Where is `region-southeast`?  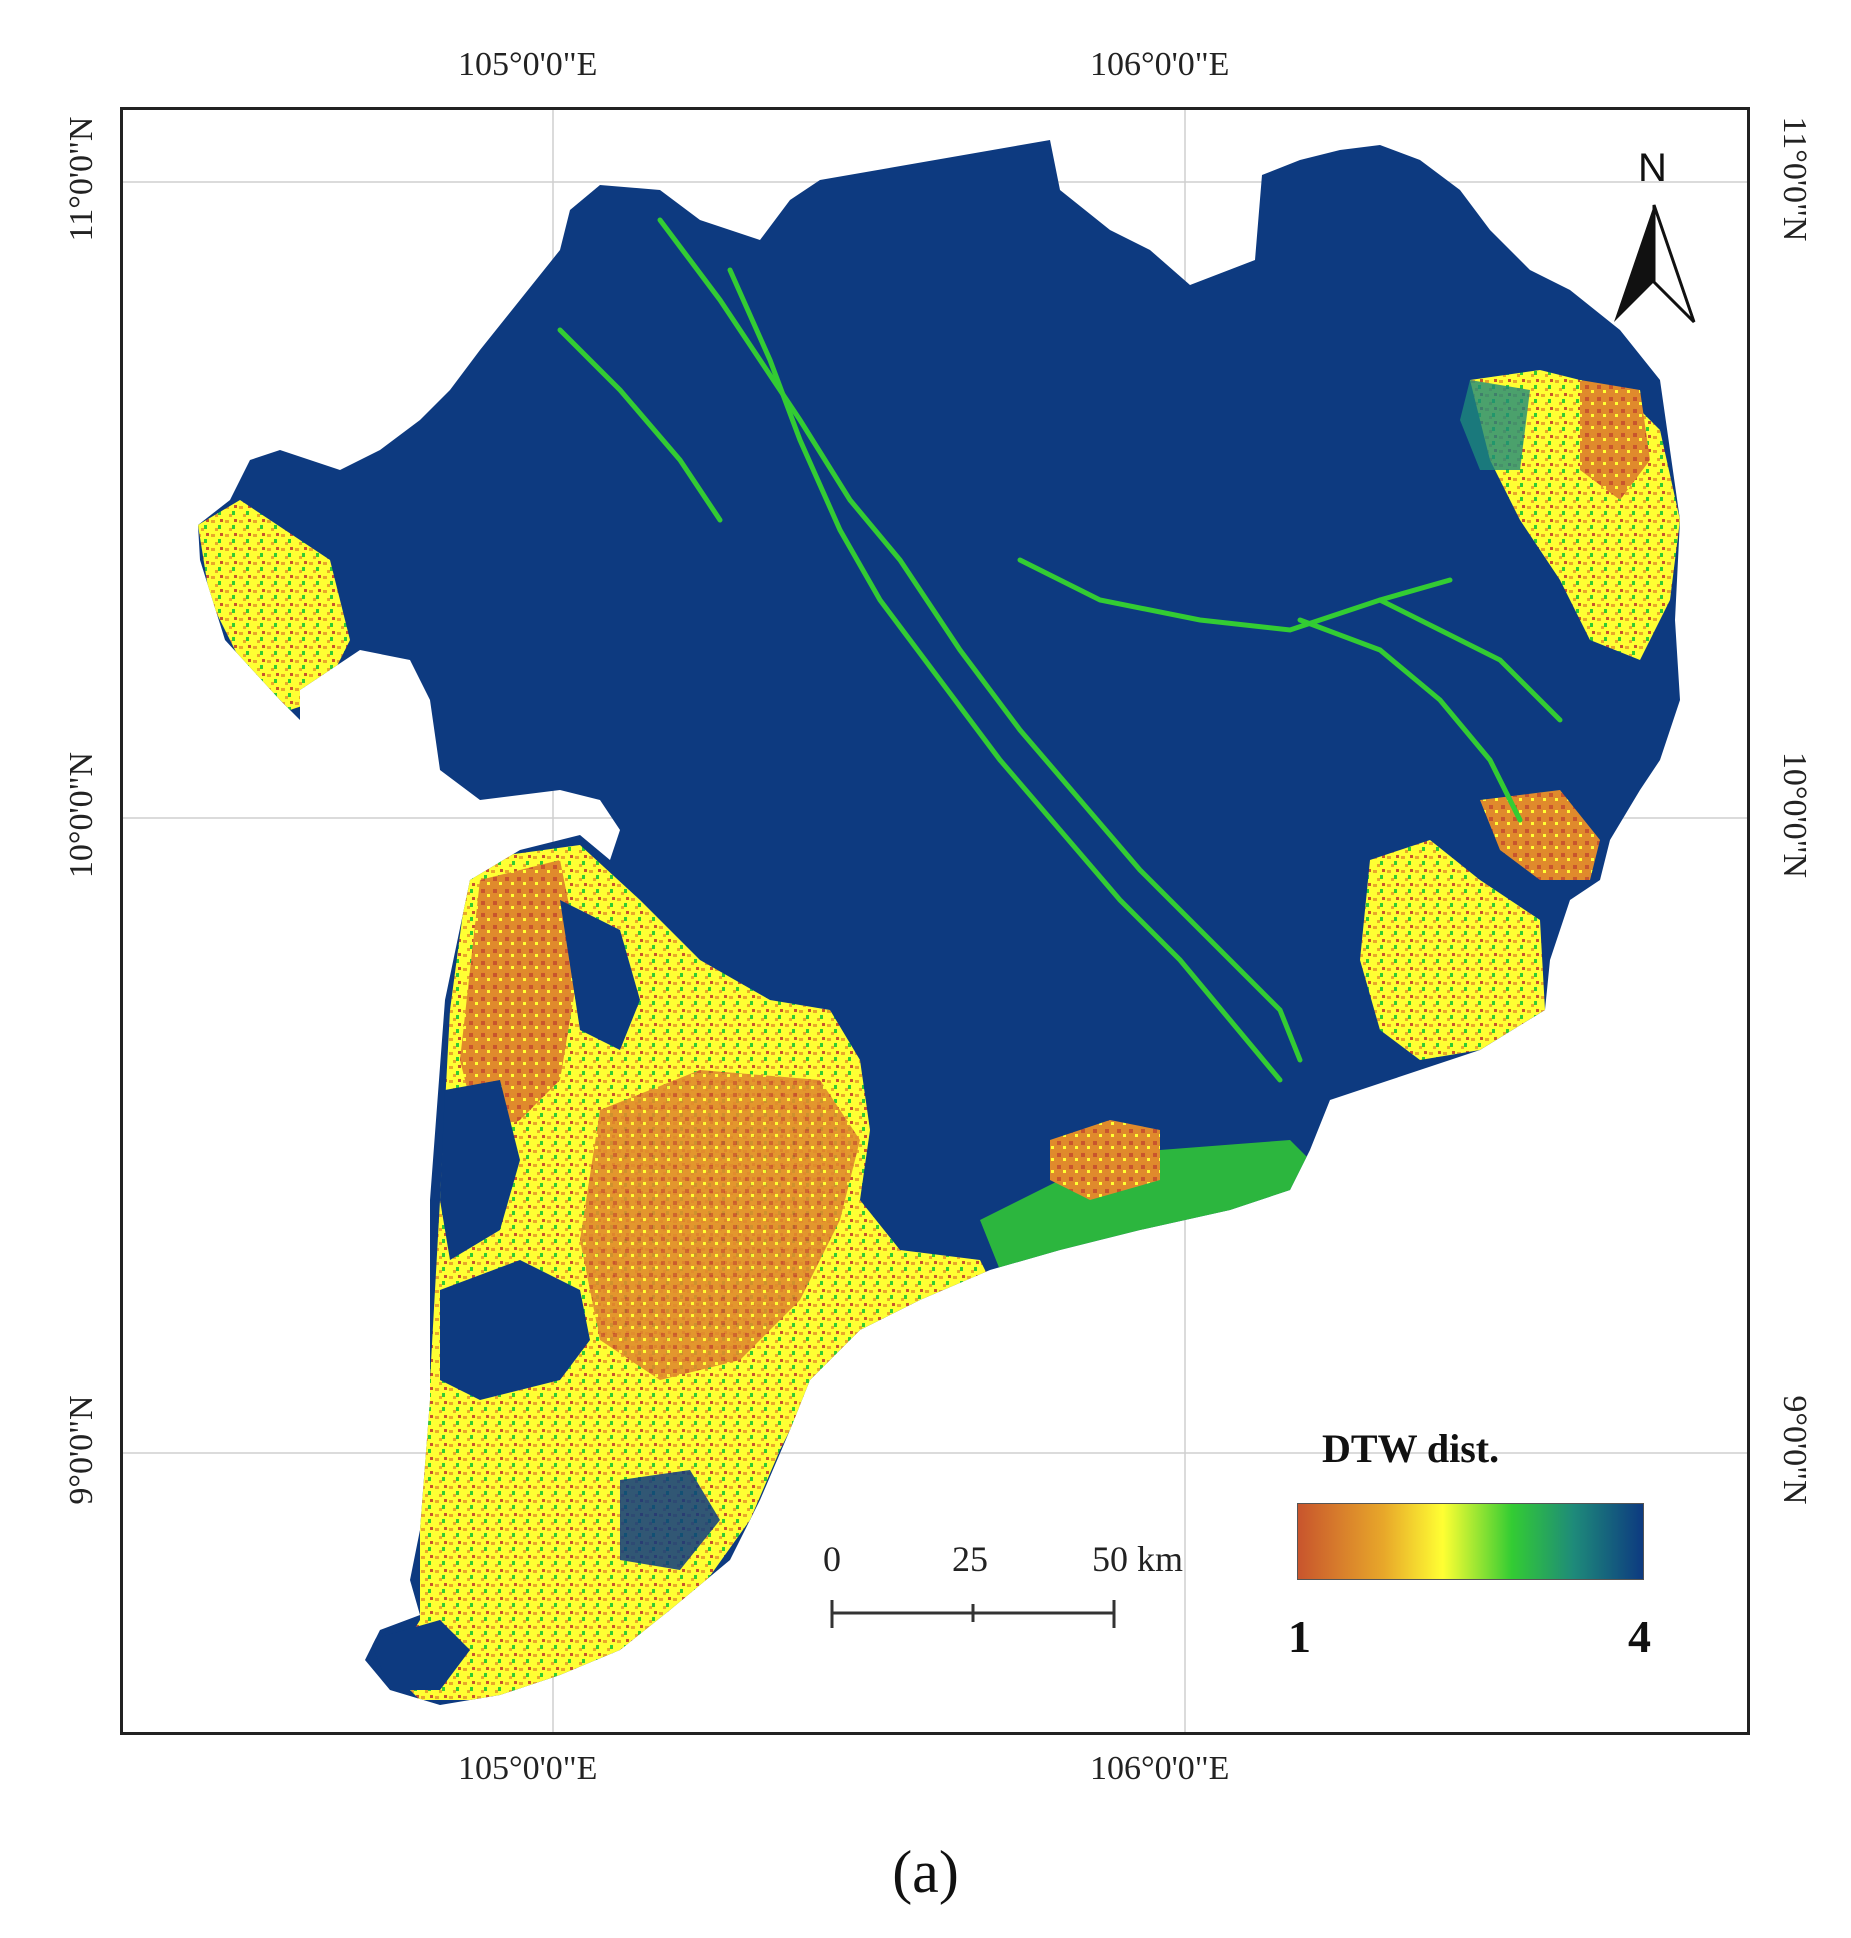
region-southeast is located at coordinates (1452, 950).